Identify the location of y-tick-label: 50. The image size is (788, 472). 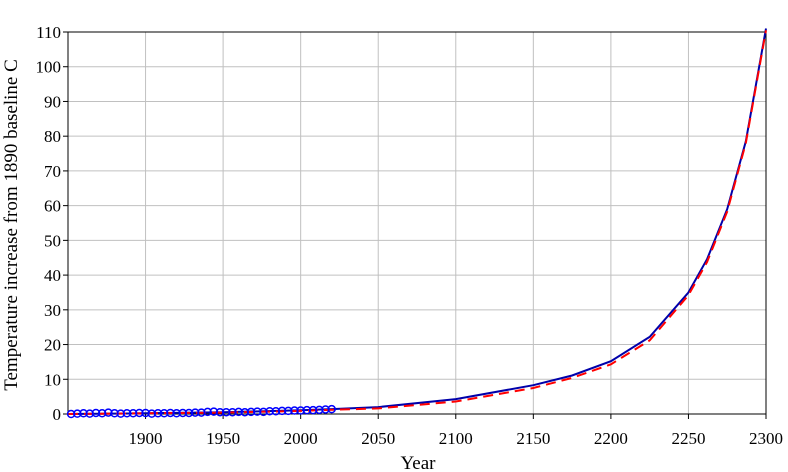
(52, 240).